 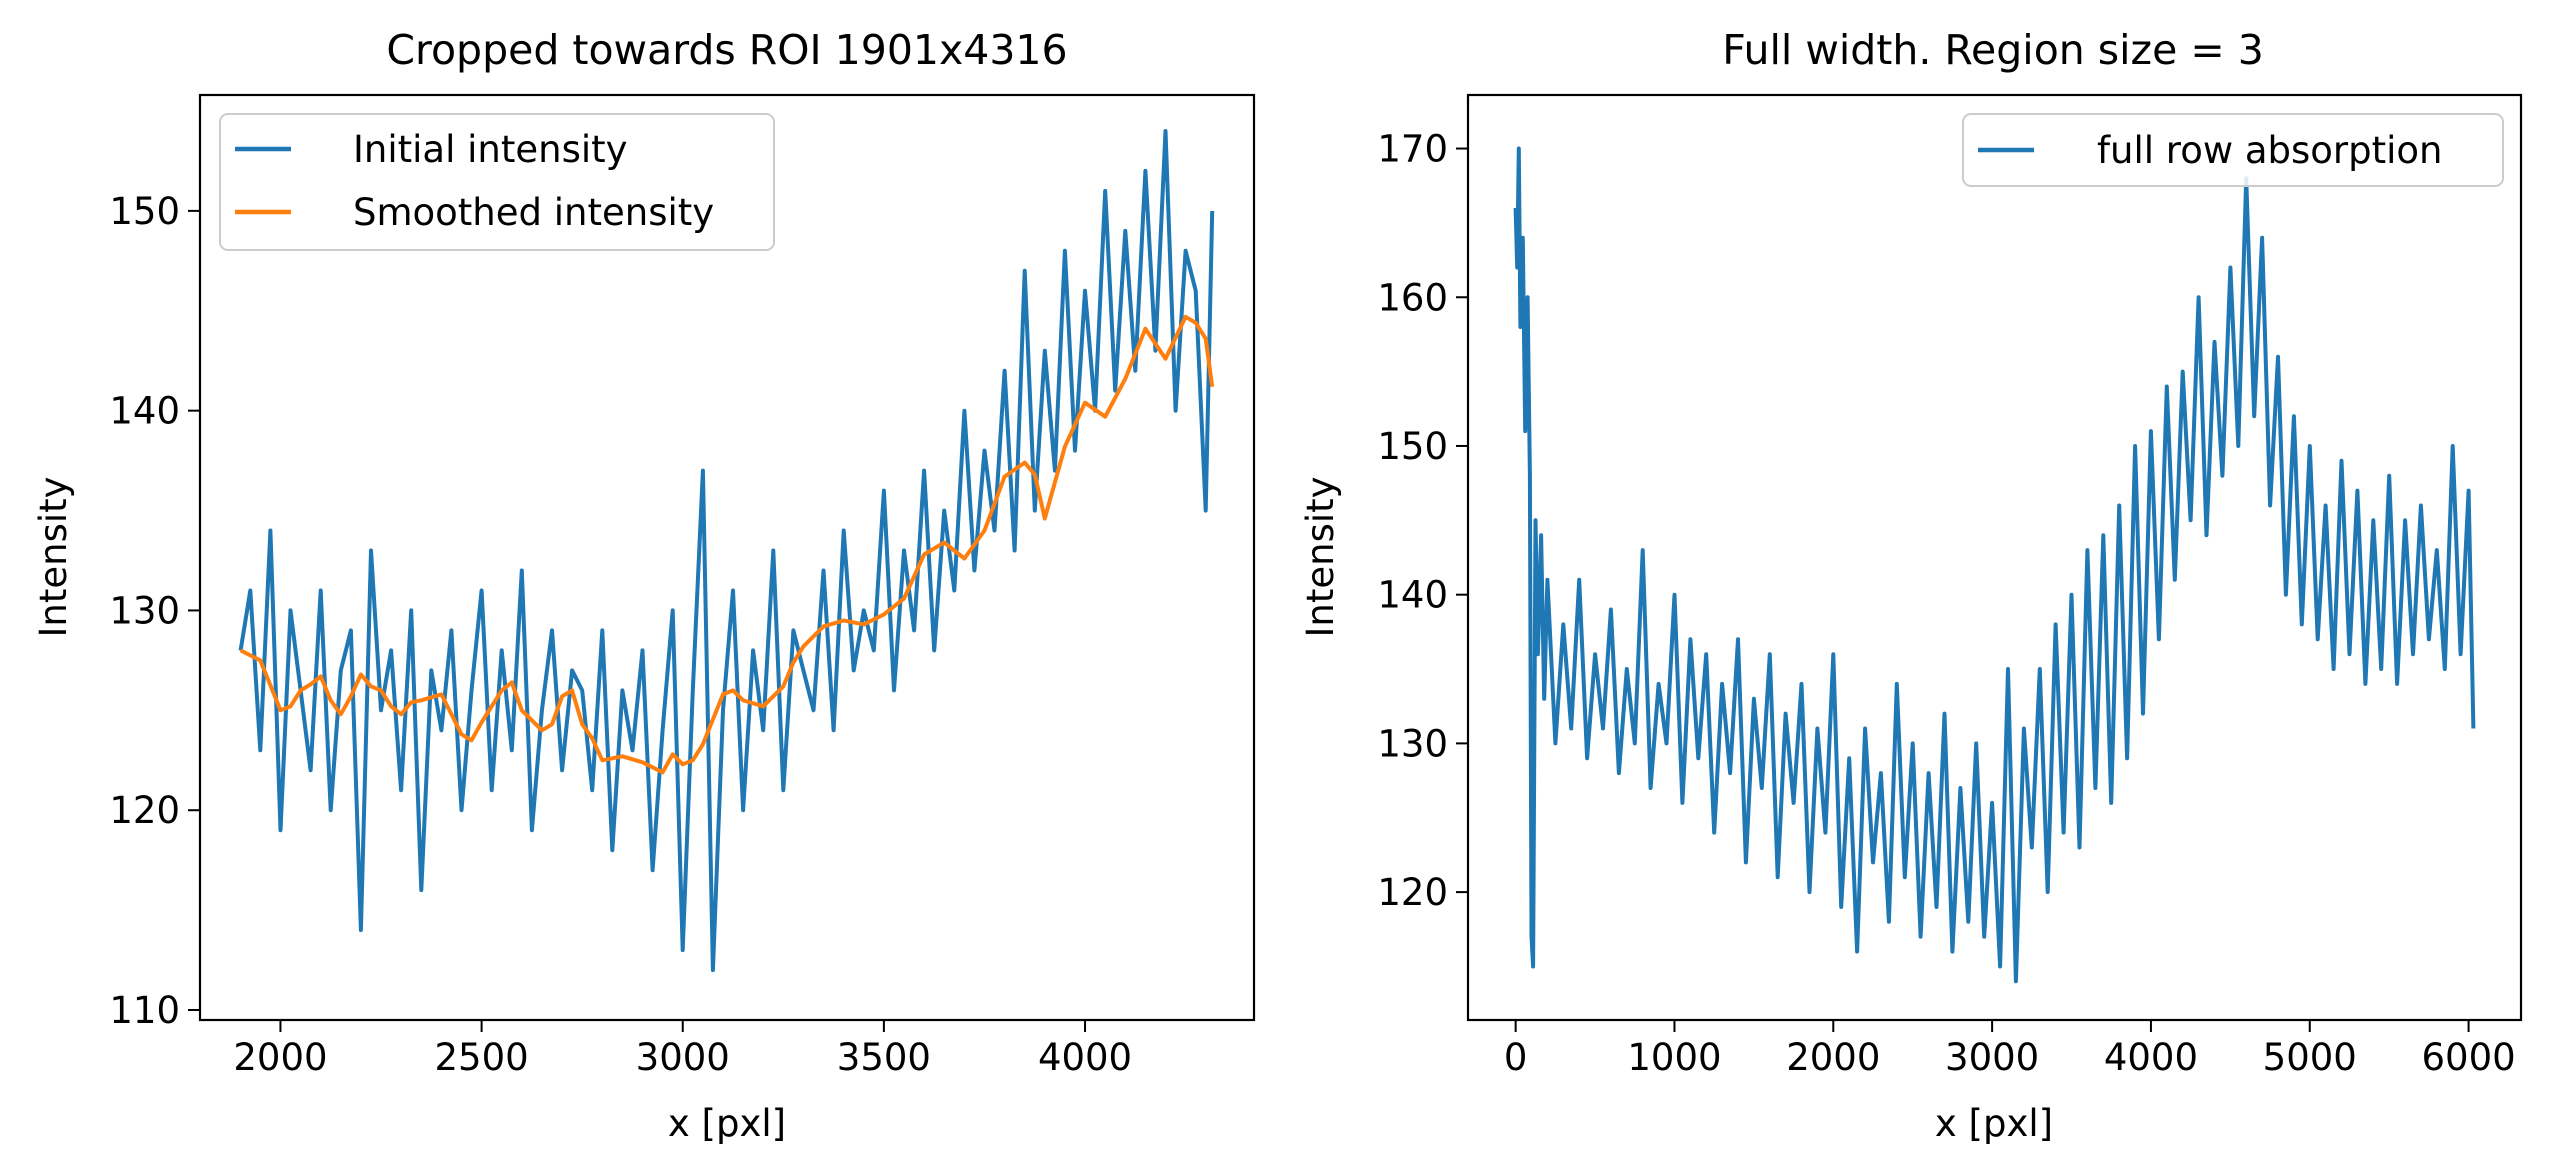 What do you see at coordinates (1412, 743) in the screenshot?
I see `right-y-tick-label: 130` at bounding box center [1412, 743].